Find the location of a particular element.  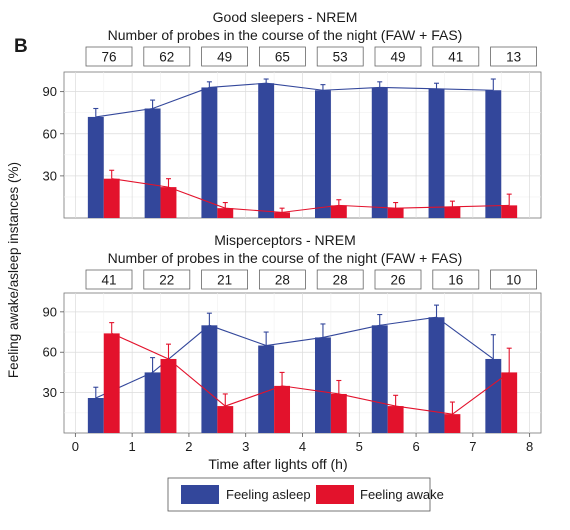

x-tick-label: 1 is located at coordinates (132, 446).